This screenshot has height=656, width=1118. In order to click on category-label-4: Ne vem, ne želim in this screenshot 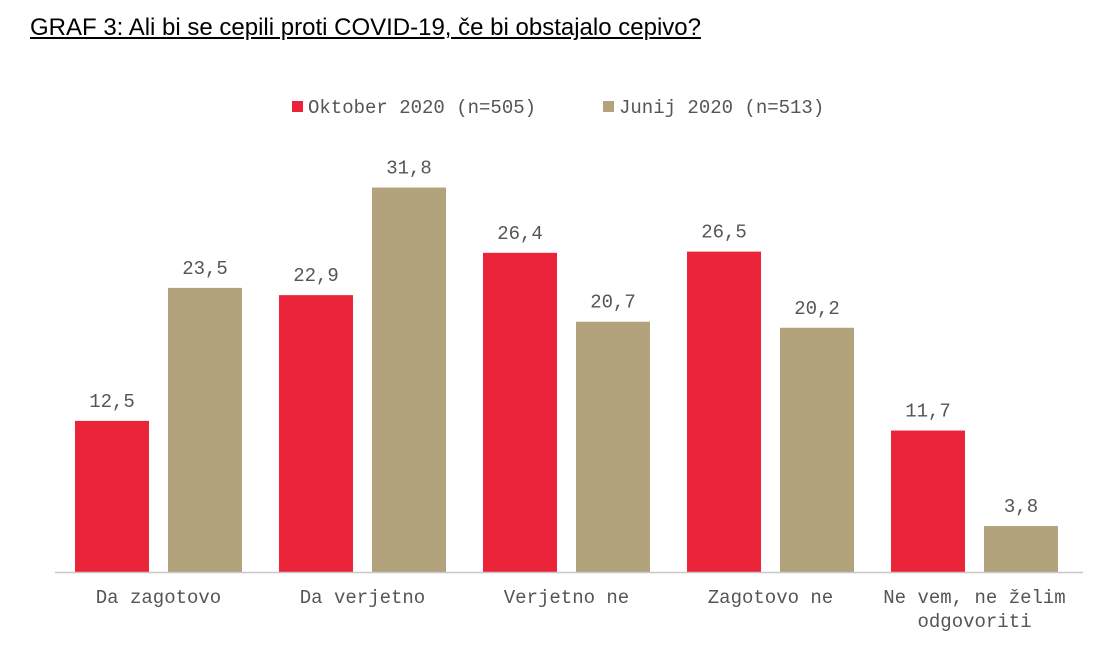, I will do `click(974, 598)`.